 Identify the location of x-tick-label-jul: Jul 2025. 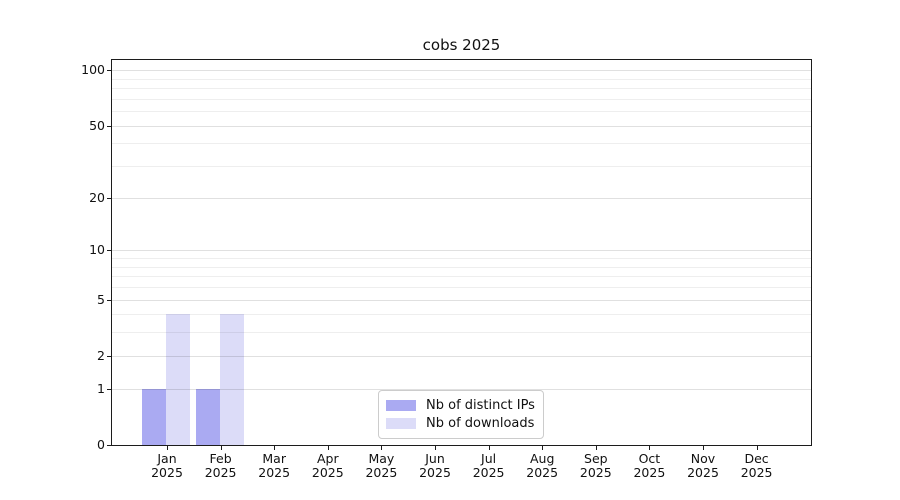
(488, 465).